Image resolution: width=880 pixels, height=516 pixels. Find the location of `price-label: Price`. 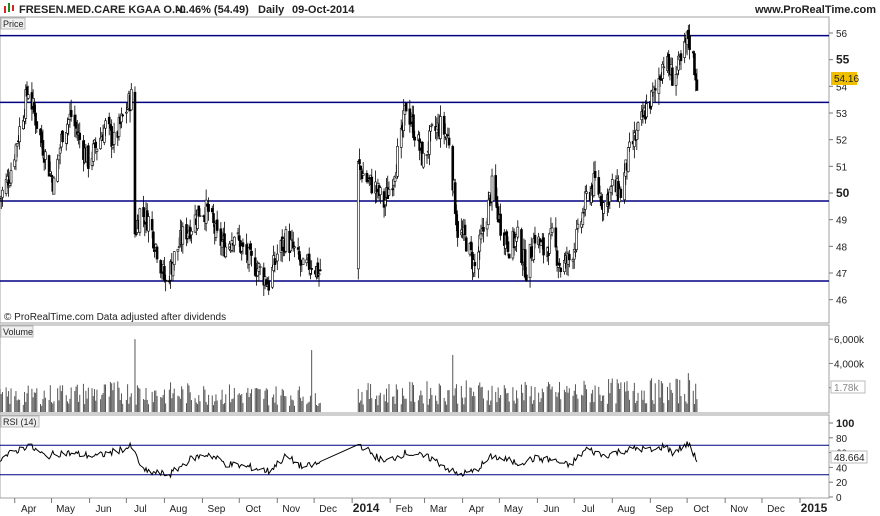

price-label: Price is located at coordinates (13, 24).